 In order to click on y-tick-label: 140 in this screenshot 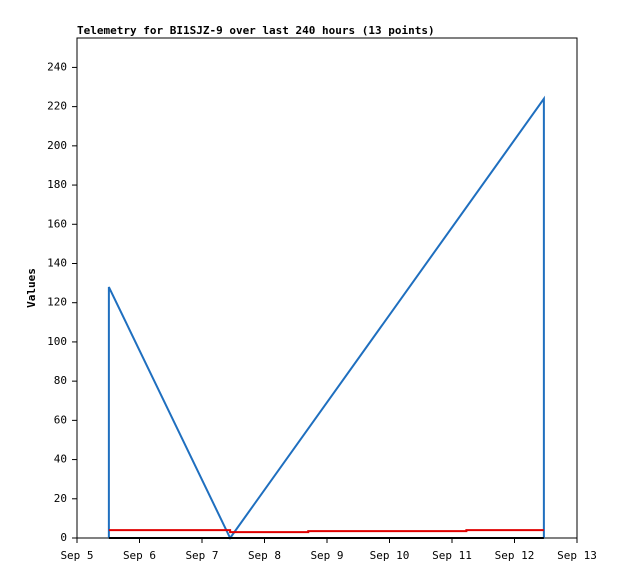, I will do `click(57, 262)`.